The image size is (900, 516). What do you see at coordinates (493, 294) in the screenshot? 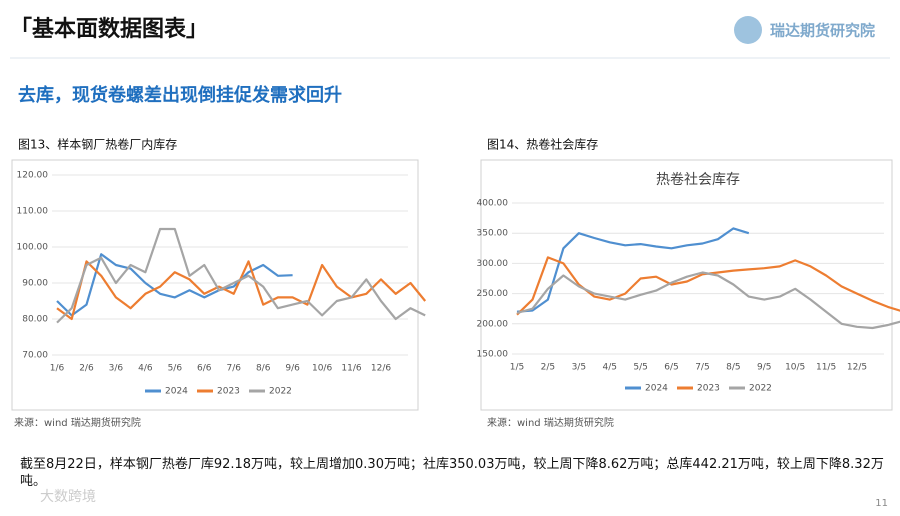
I see `y-tick-label: 250.00` at bounding box center [493, 294].